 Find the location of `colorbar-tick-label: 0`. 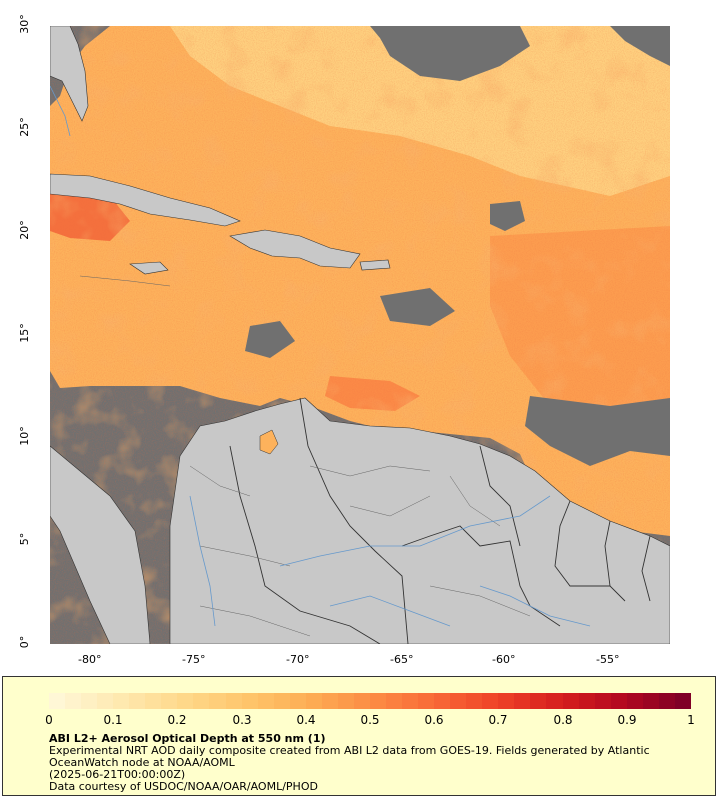

colorbar-tick-label: 0 is located at coordinates (49, 720).